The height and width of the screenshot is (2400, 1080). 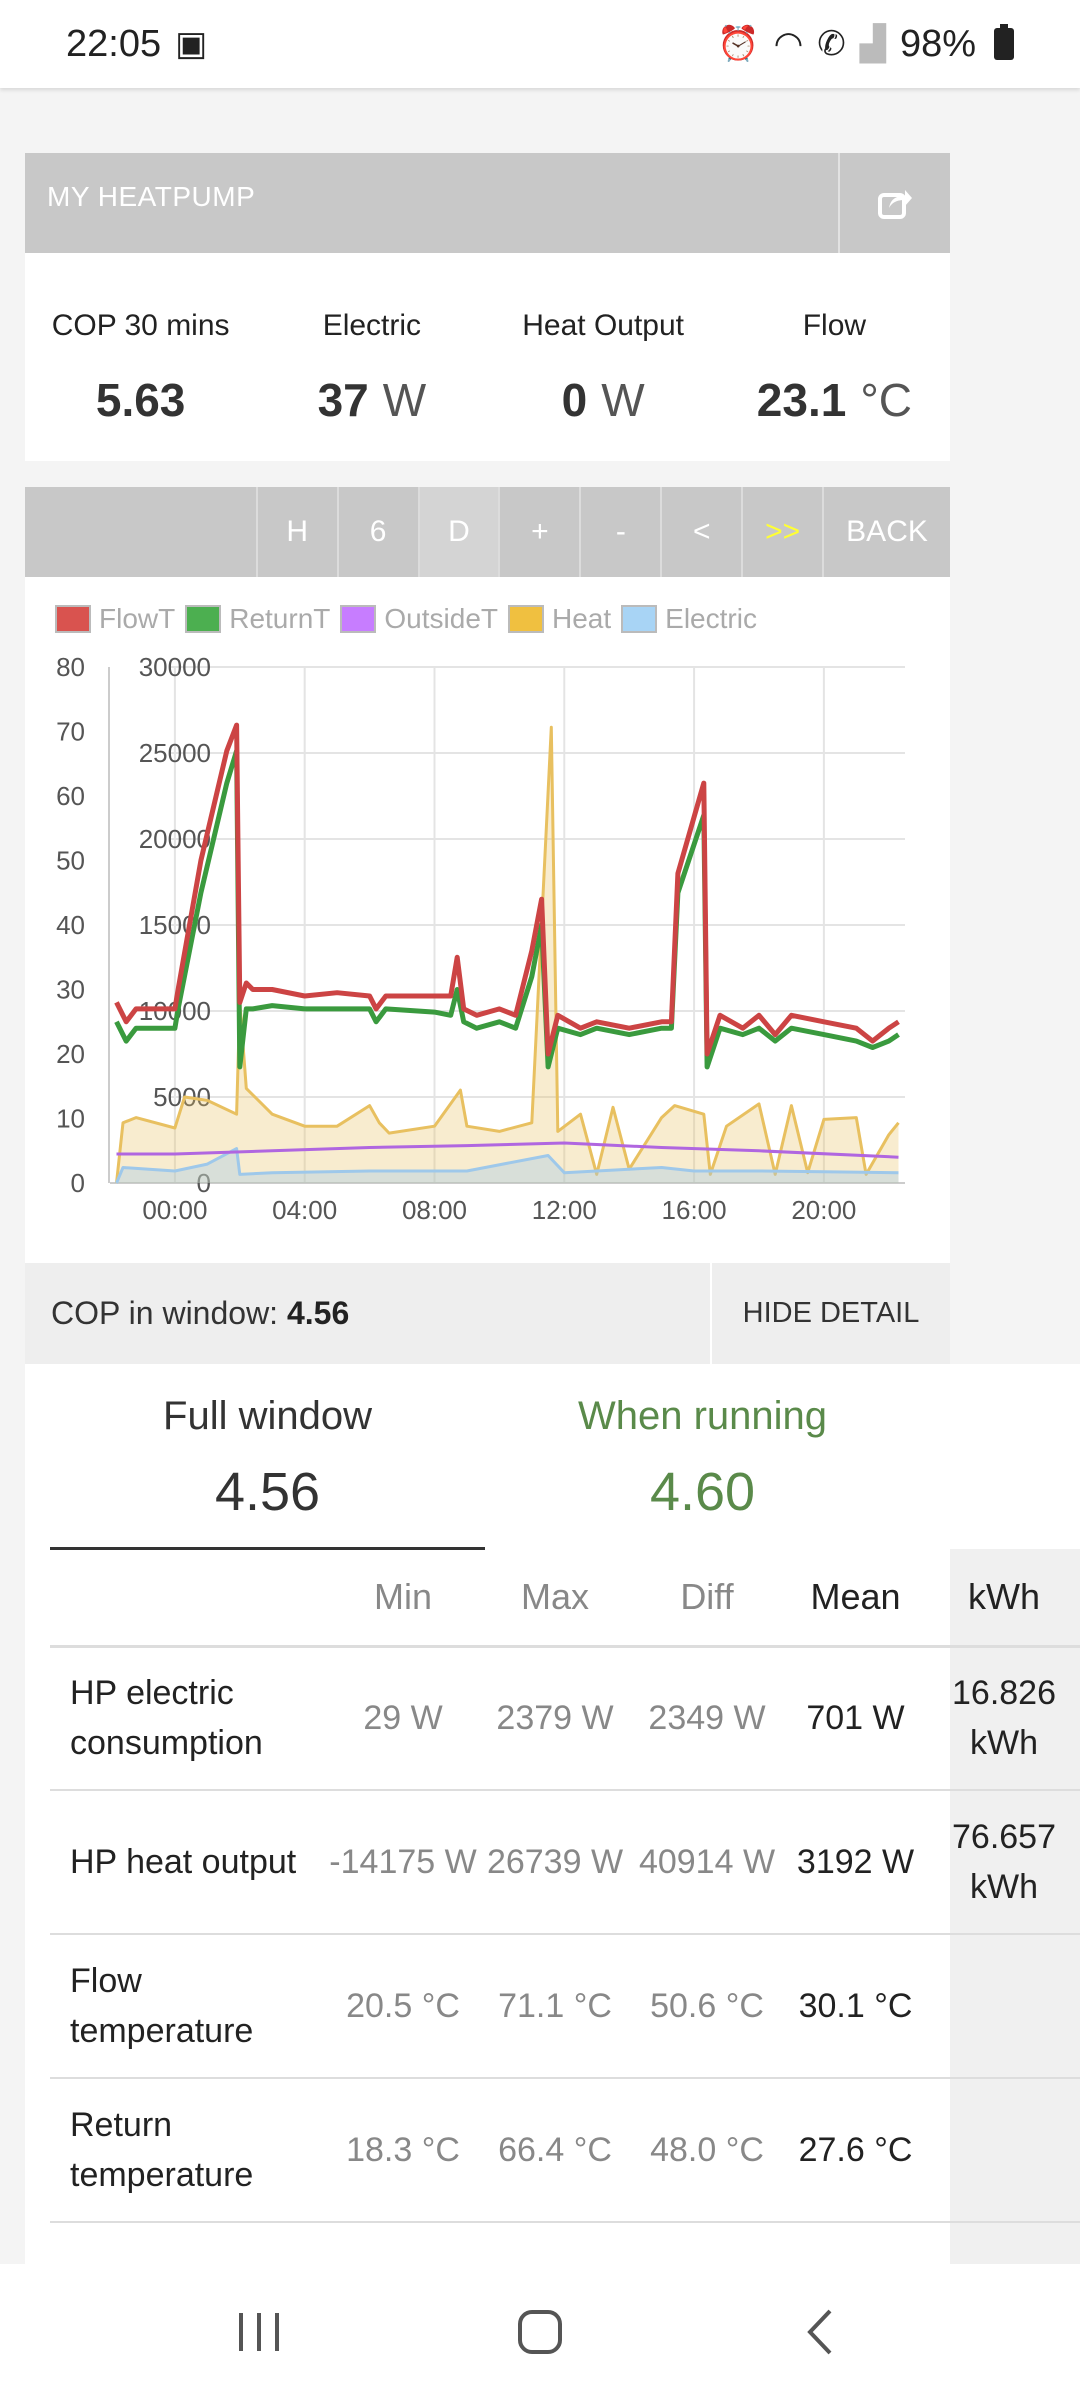 What do you see at coordinates (191, 44) in the screenshot?
I see `gallery-icon: ▣` at bounding box center [191, 44].